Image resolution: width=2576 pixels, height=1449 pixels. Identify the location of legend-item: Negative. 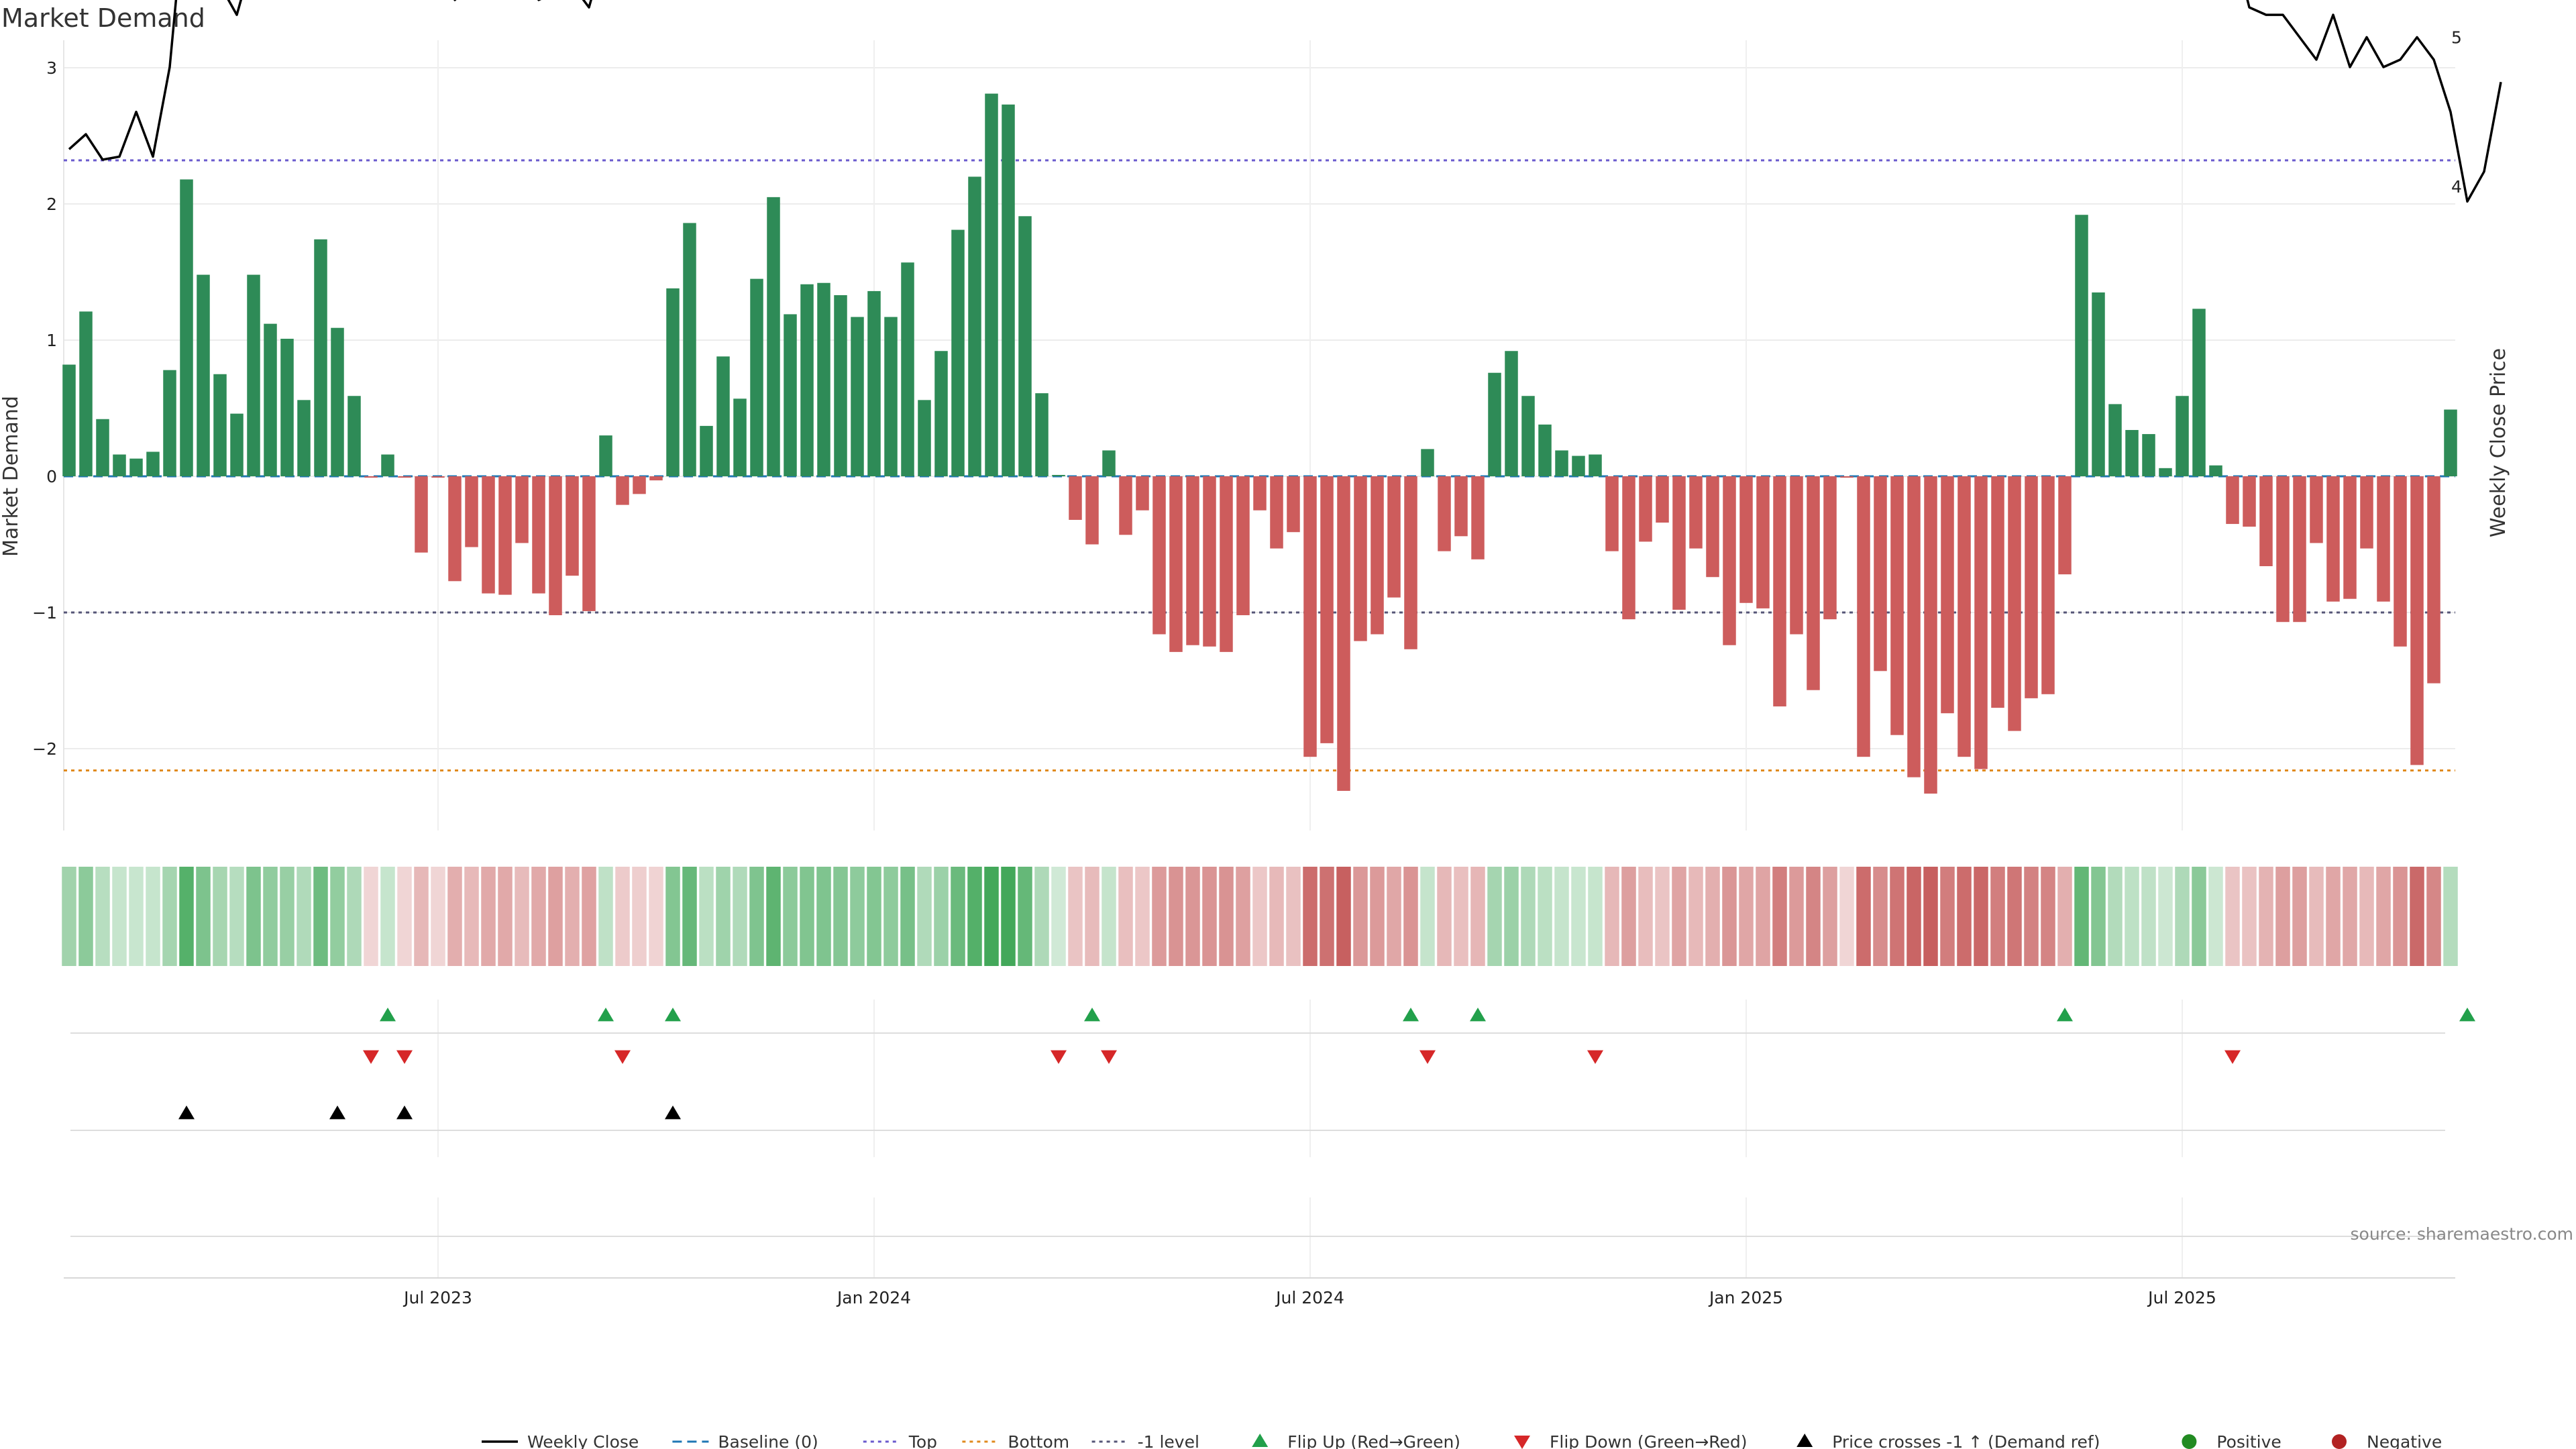
(2387, 1440).